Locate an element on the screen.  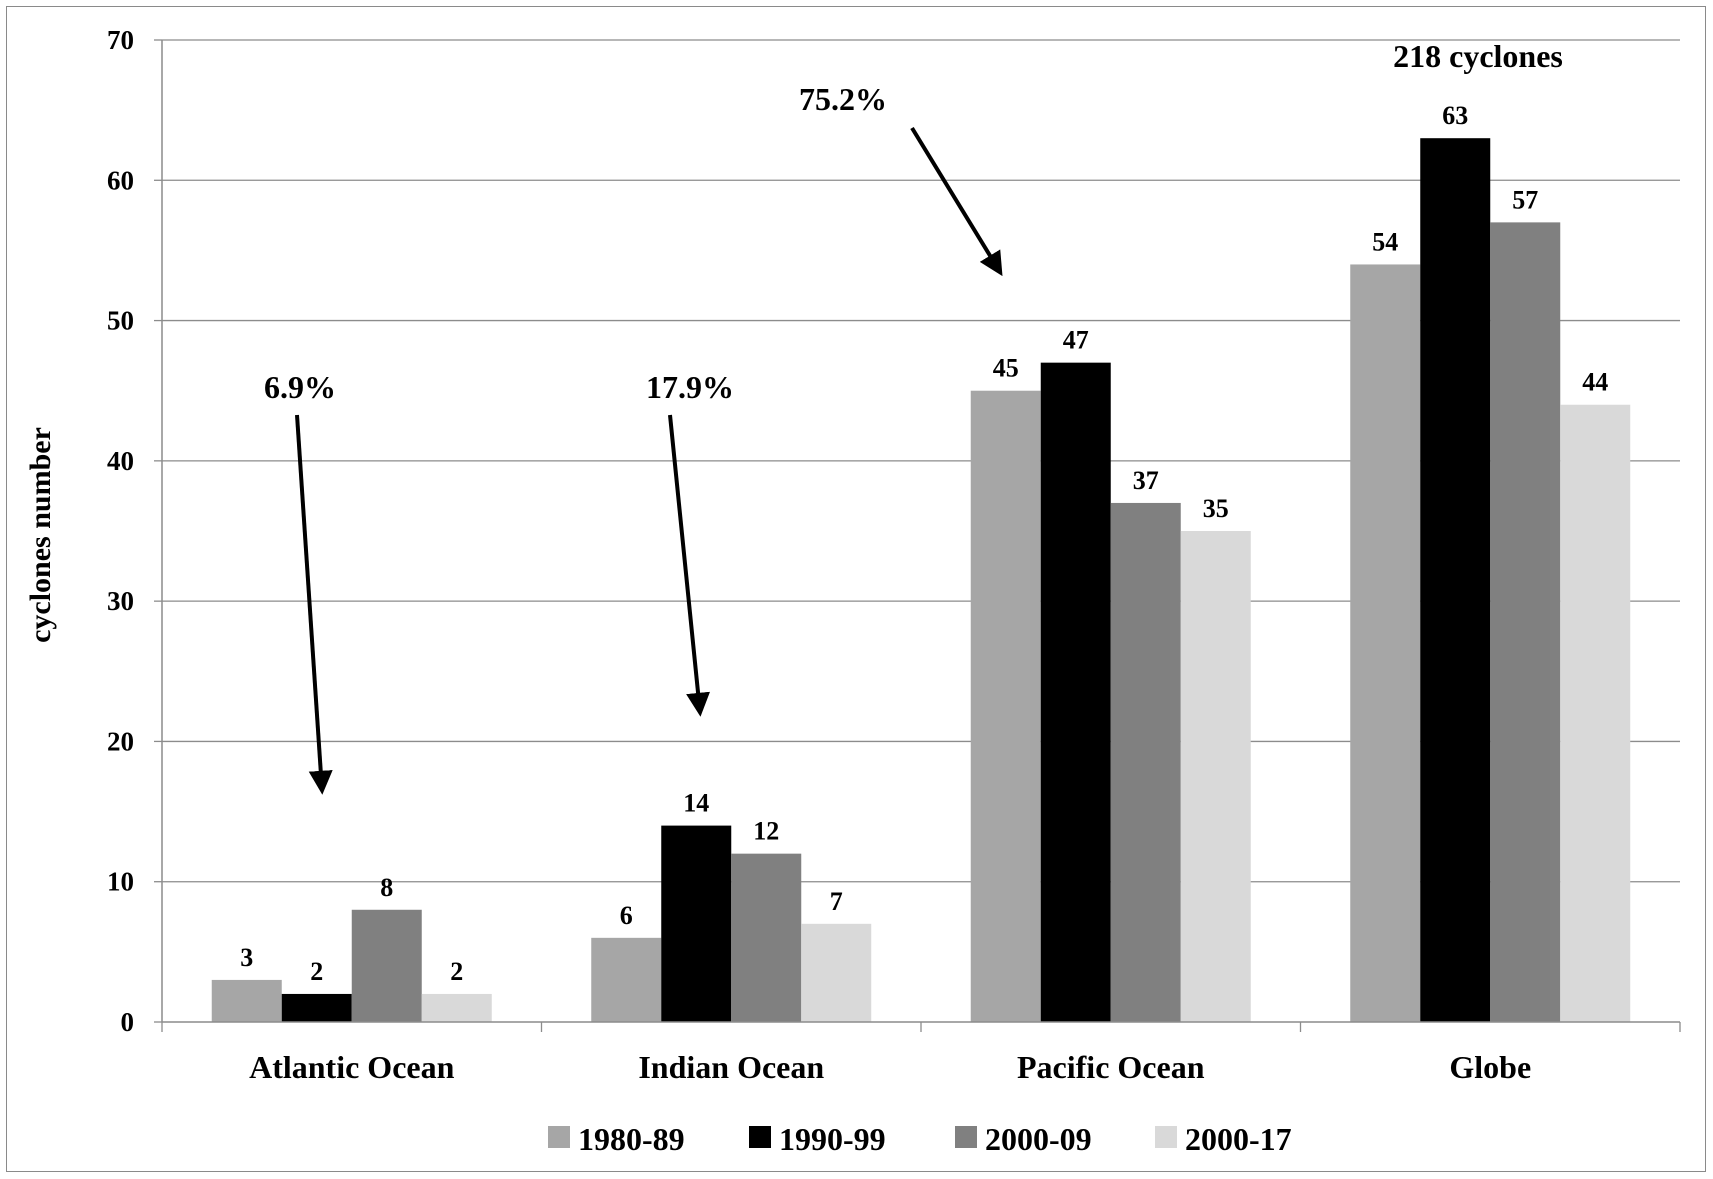
y-tick-label: 30 is located at coordinates (120, 601).